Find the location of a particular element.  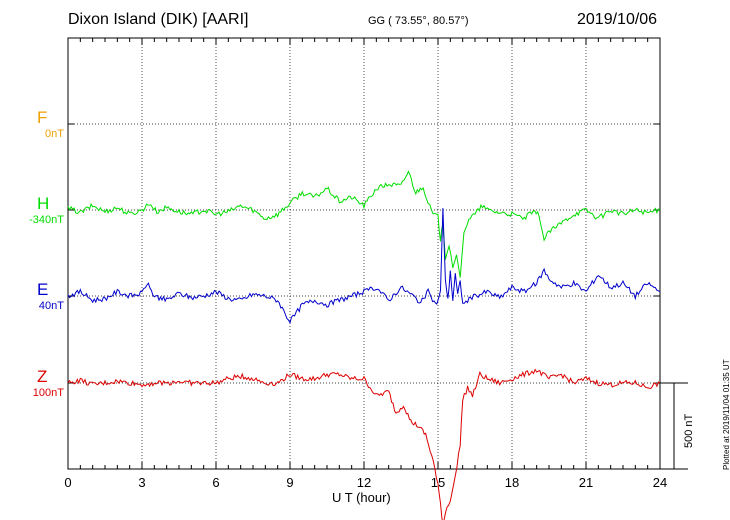

x-axis-label: U T (hour) is located at coordinates (361, 497).